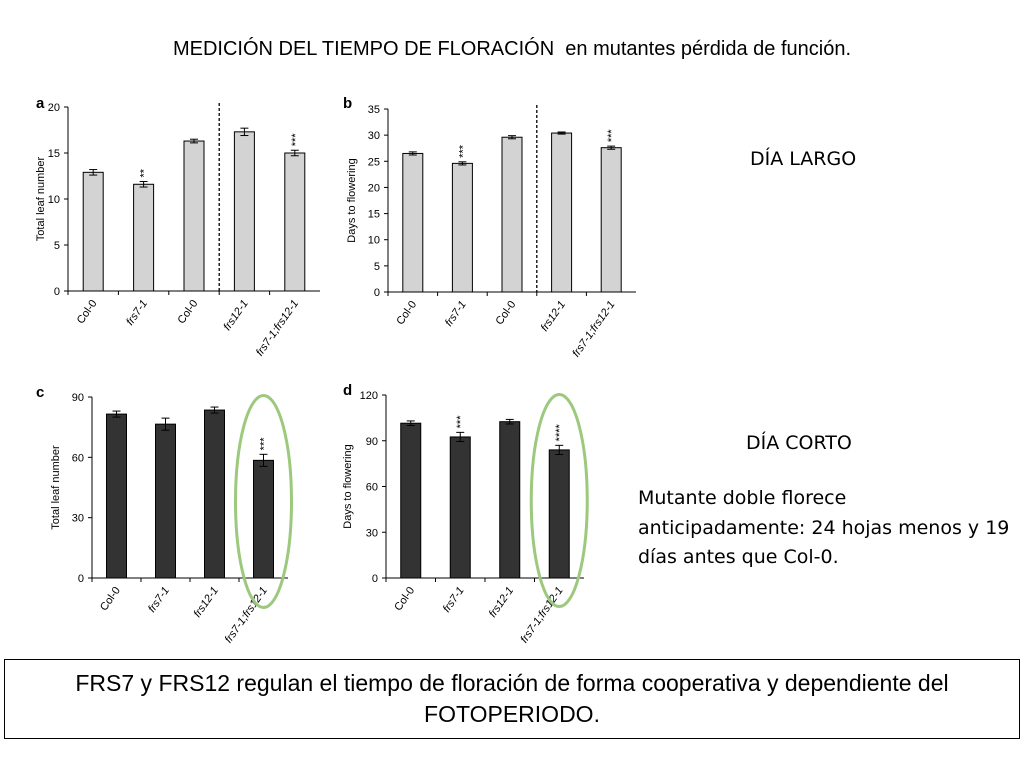  What do you see at coordinates (40, 103) in the screenshot?
I see `panel-letter: a` at bounding box center [40, 103].